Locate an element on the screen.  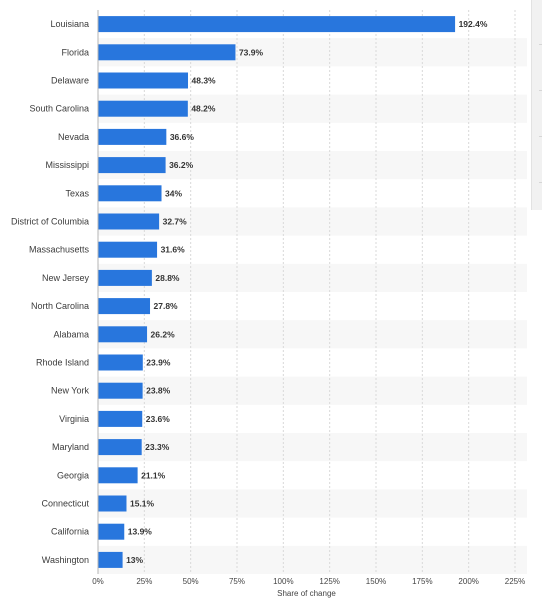
value-label: 28.8% is located at coordinates (167, 278).